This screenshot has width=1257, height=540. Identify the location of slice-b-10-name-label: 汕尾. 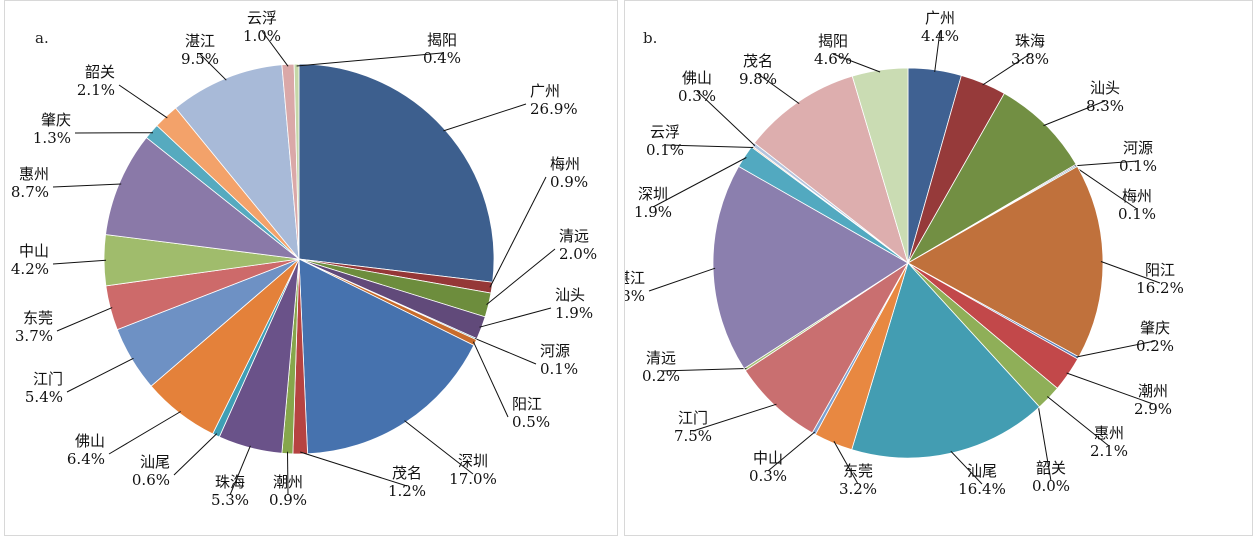
(982, 471).